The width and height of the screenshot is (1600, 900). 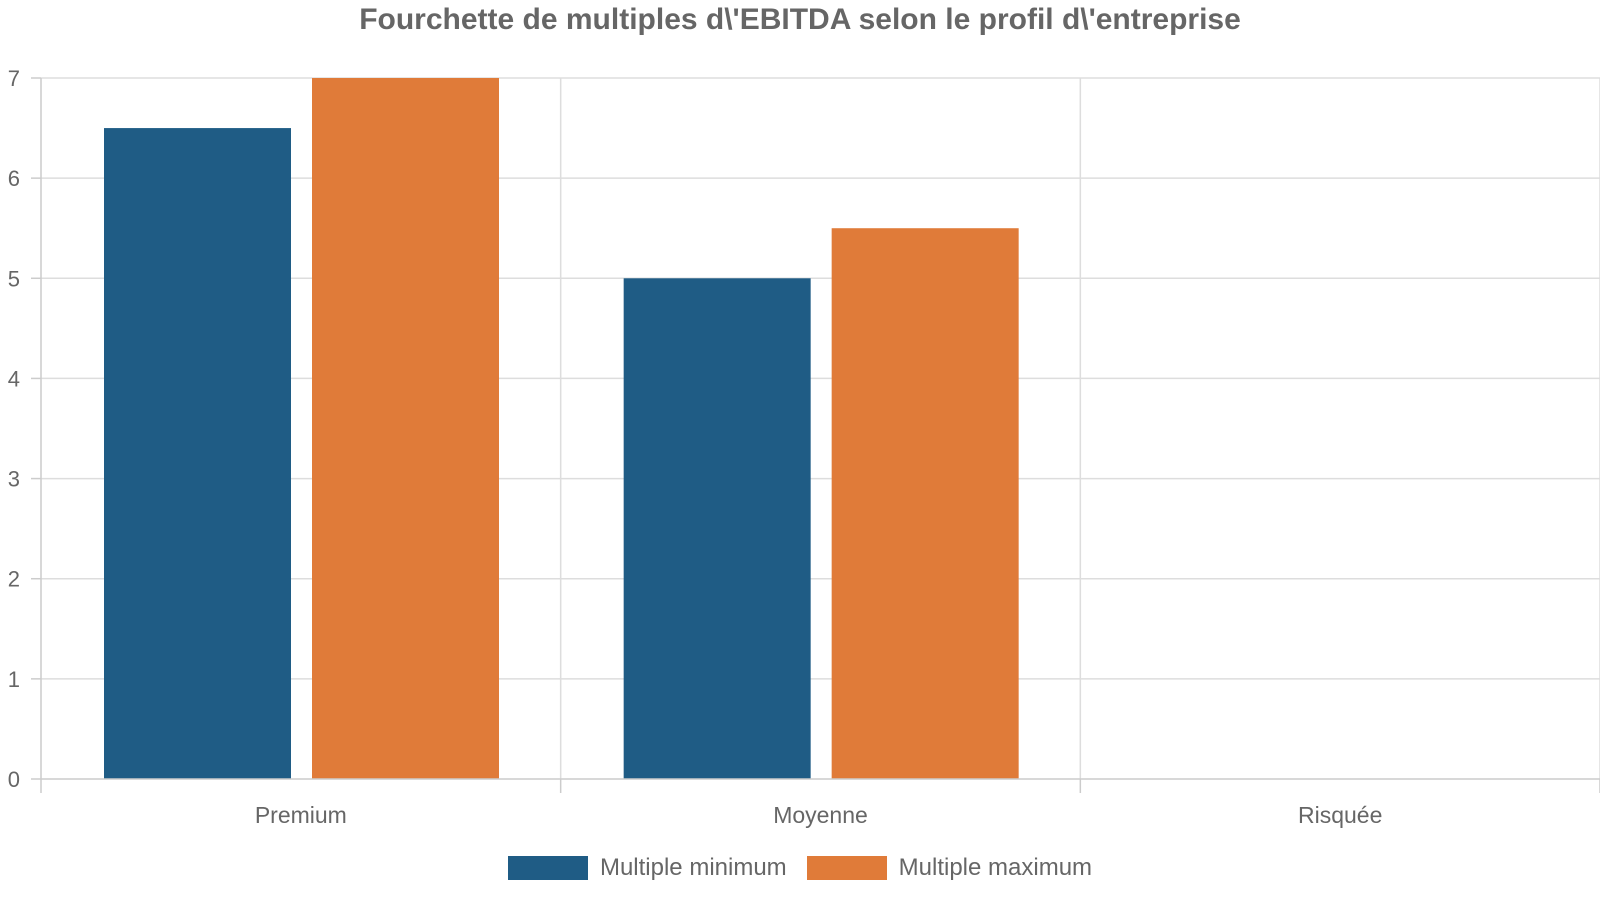 I want to click on x-tick-labels: Premium Moyenne Risquée, so click(x=819, y=815).